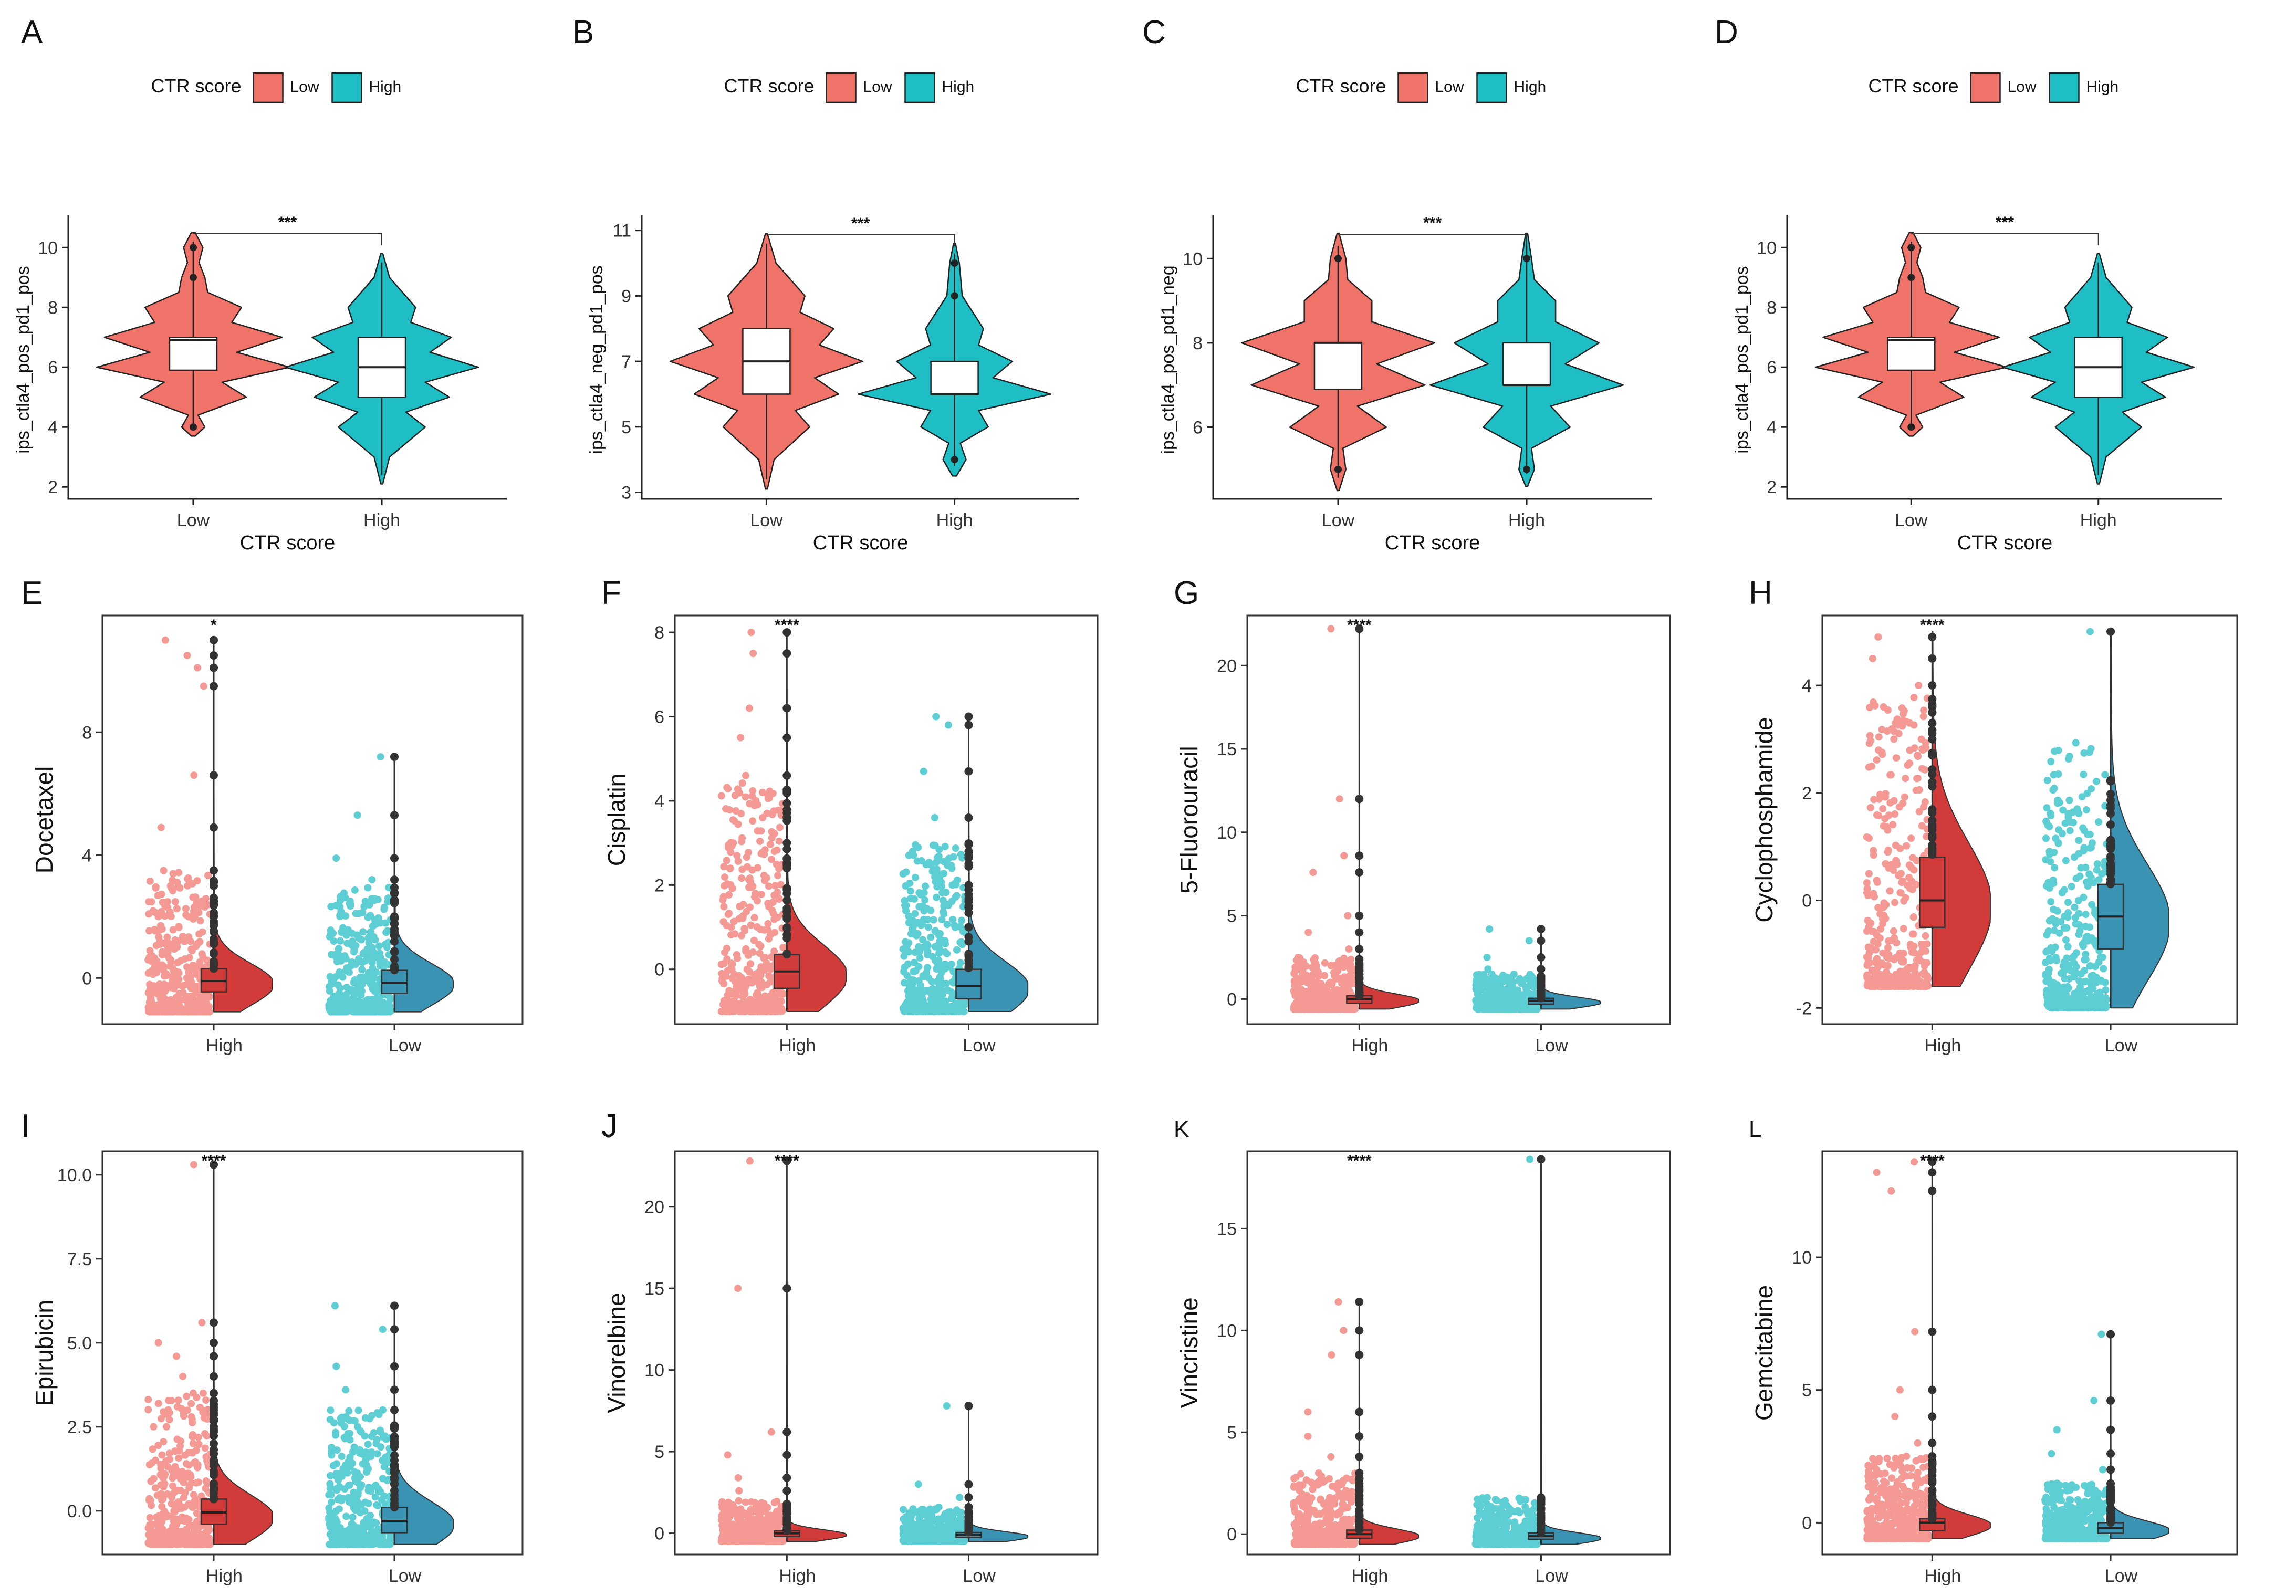 The width and height of the screenshot is (2296, 1596). Describe the element at coordinates (1807, 901) in the screenshot. I see `y-tick-label: 0` at that location.